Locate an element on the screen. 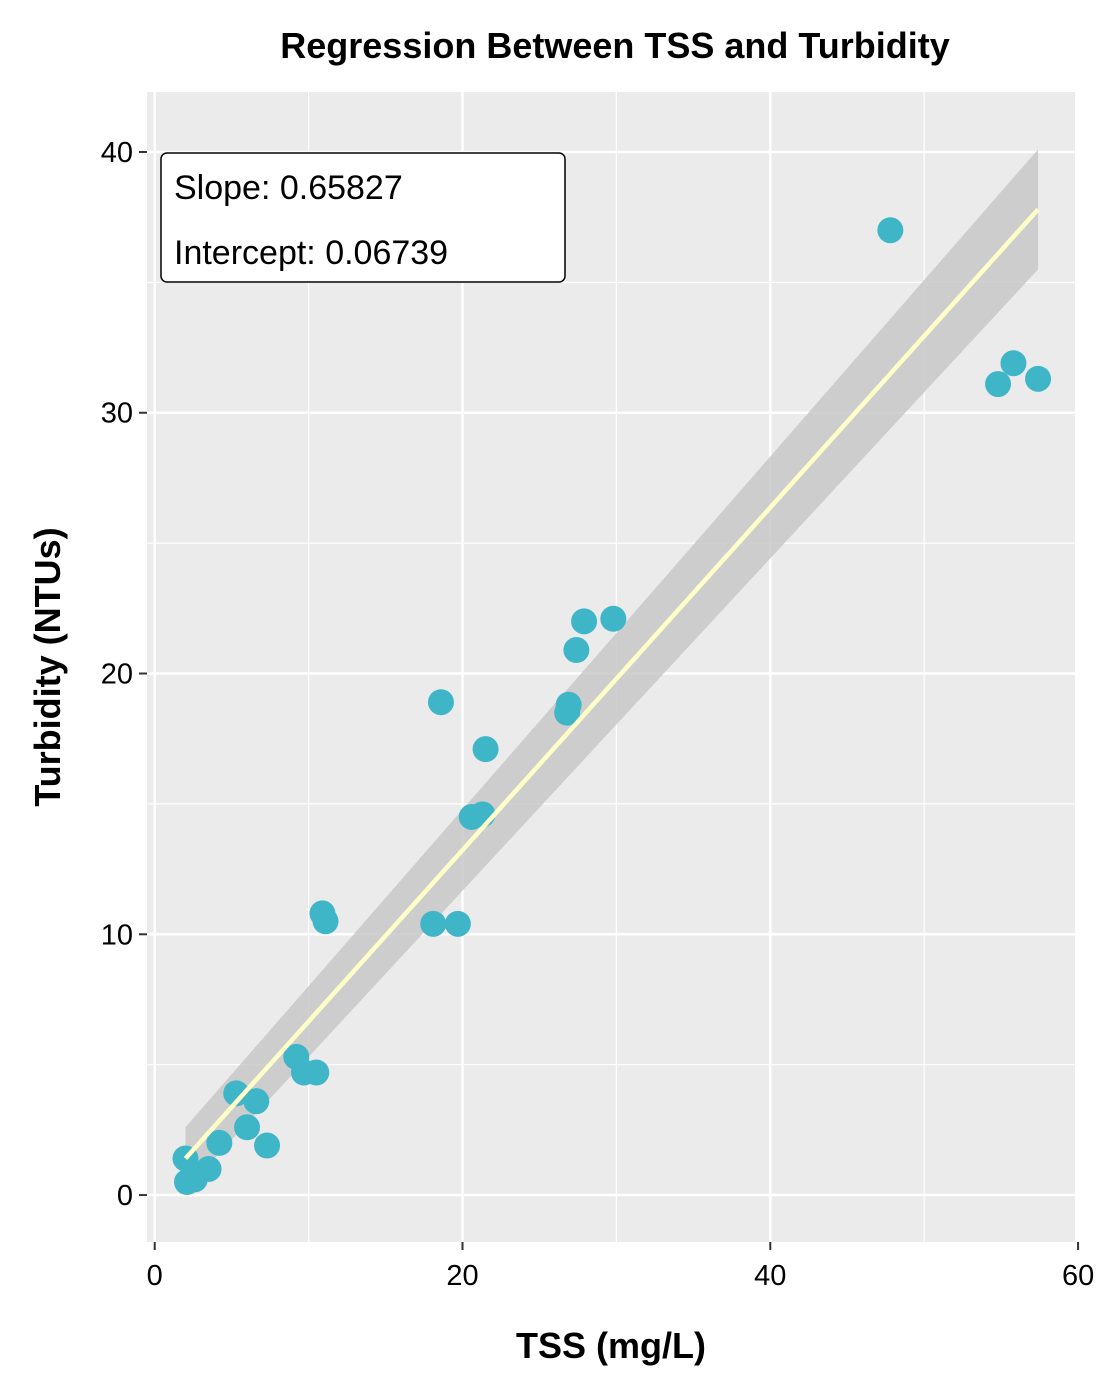 The width and height of the screenshot is (1101, 1392). x-tick-label: 40 is located at coordinates (770, 1276).